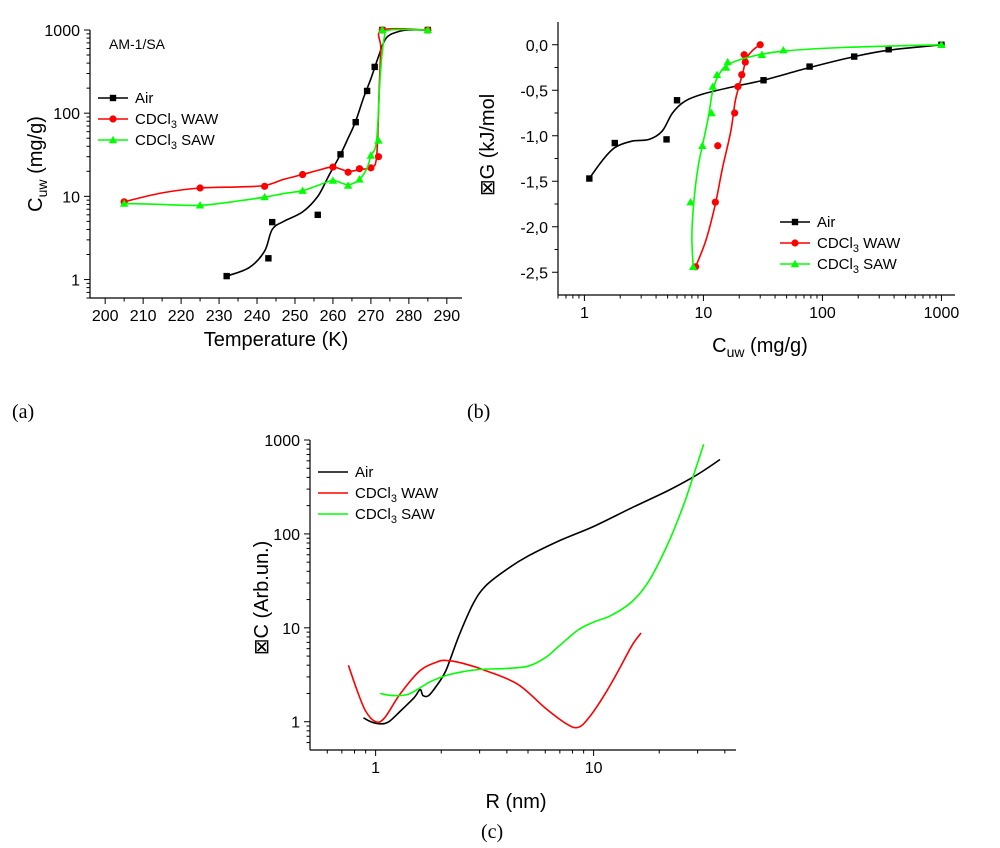 The image size is (1000, 848). Describe the element at coordinates (286, 535) in the screenshot. I see `panel-c-y-tick-label: 100` at that location.